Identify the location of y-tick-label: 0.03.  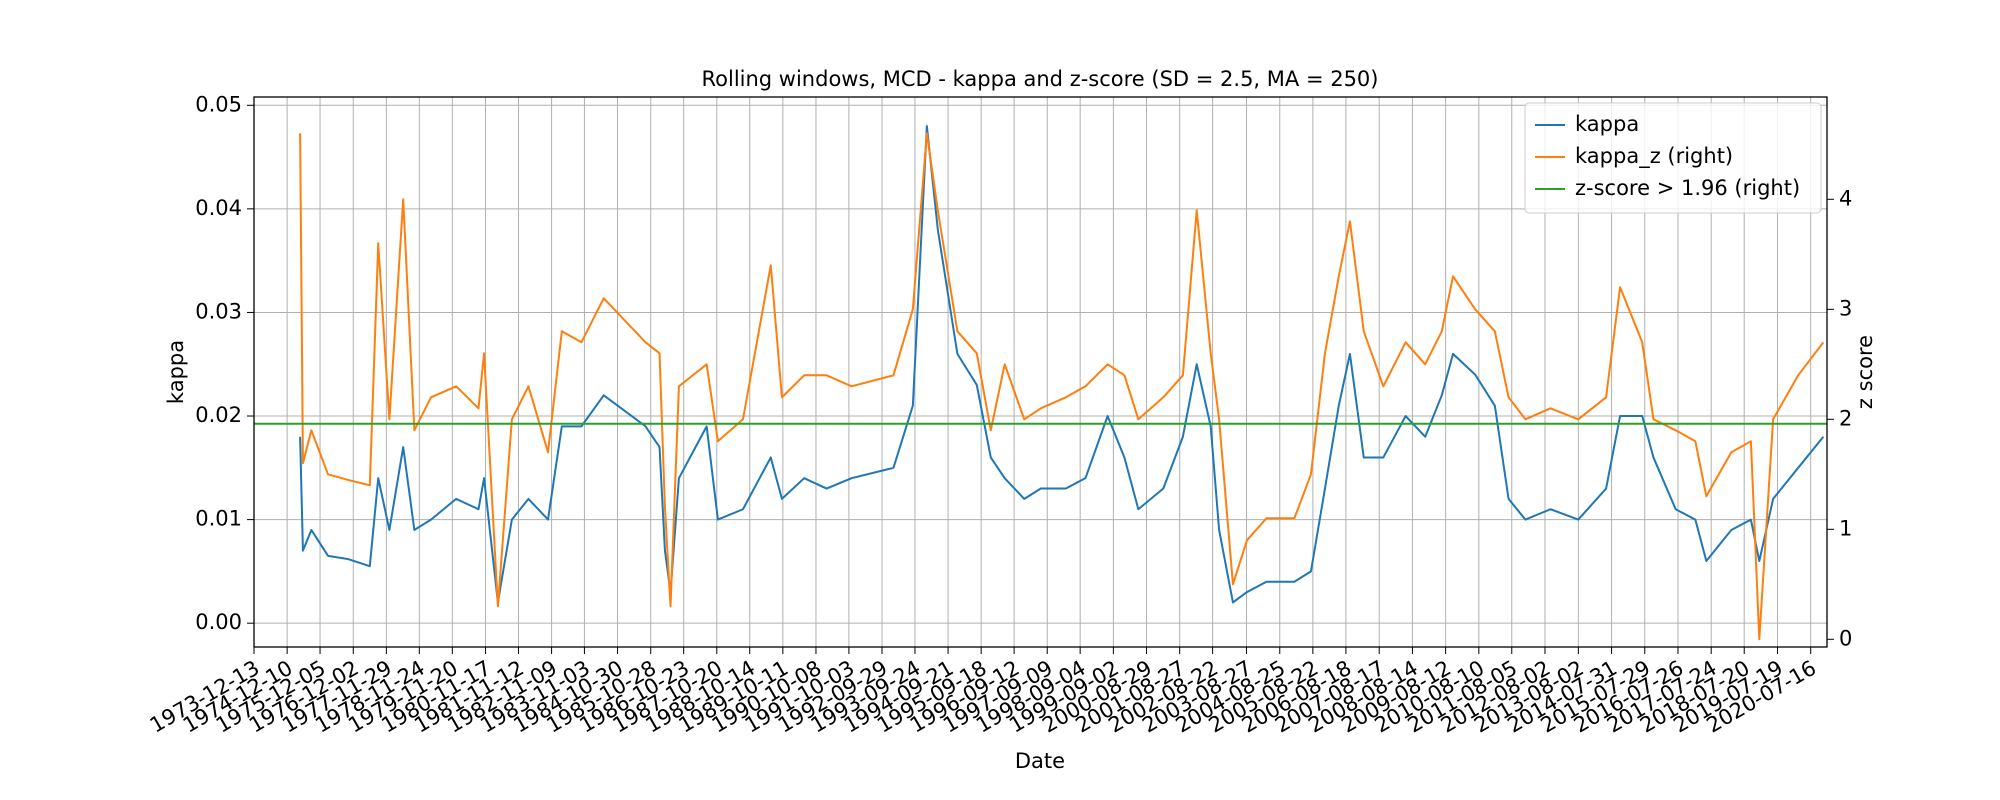
(218, 311).